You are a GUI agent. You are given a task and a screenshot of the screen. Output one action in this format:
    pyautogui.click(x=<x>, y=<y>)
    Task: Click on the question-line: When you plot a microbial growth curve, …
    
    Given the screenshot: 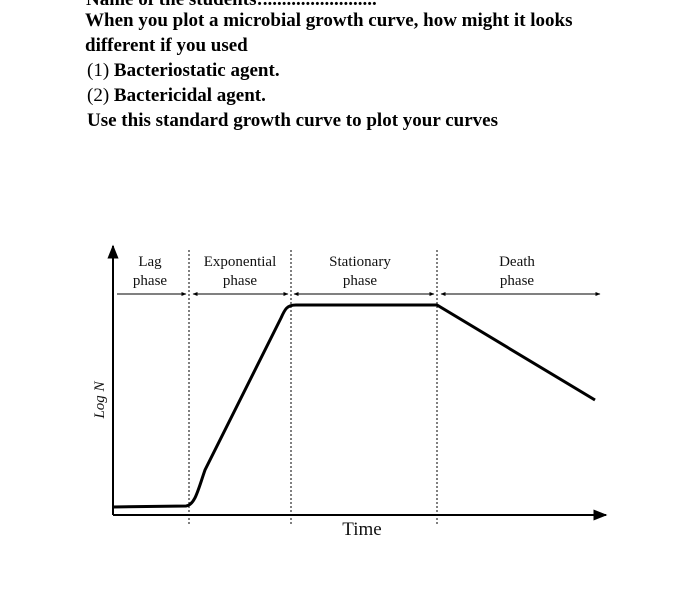 What is the action you would take?
    pyautogui.click(x=329, y=20)
    